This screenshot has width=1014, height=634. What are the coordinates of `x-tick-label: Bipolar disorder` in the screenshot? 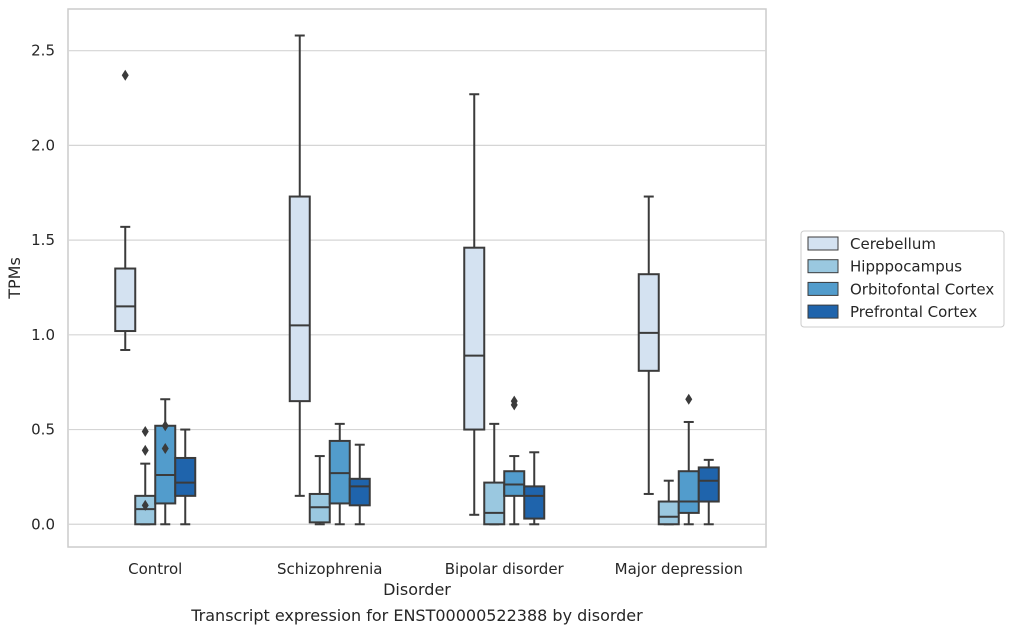 It's located at (505, 569).